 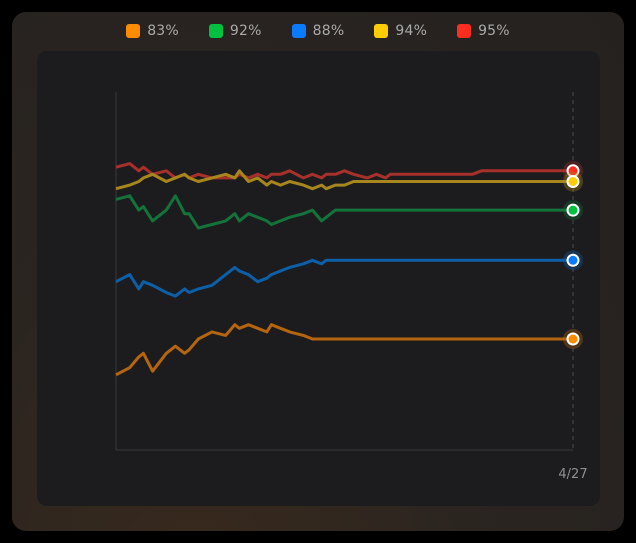 I want to click on legend-item-83: 83%, so click(x=152, y=31).